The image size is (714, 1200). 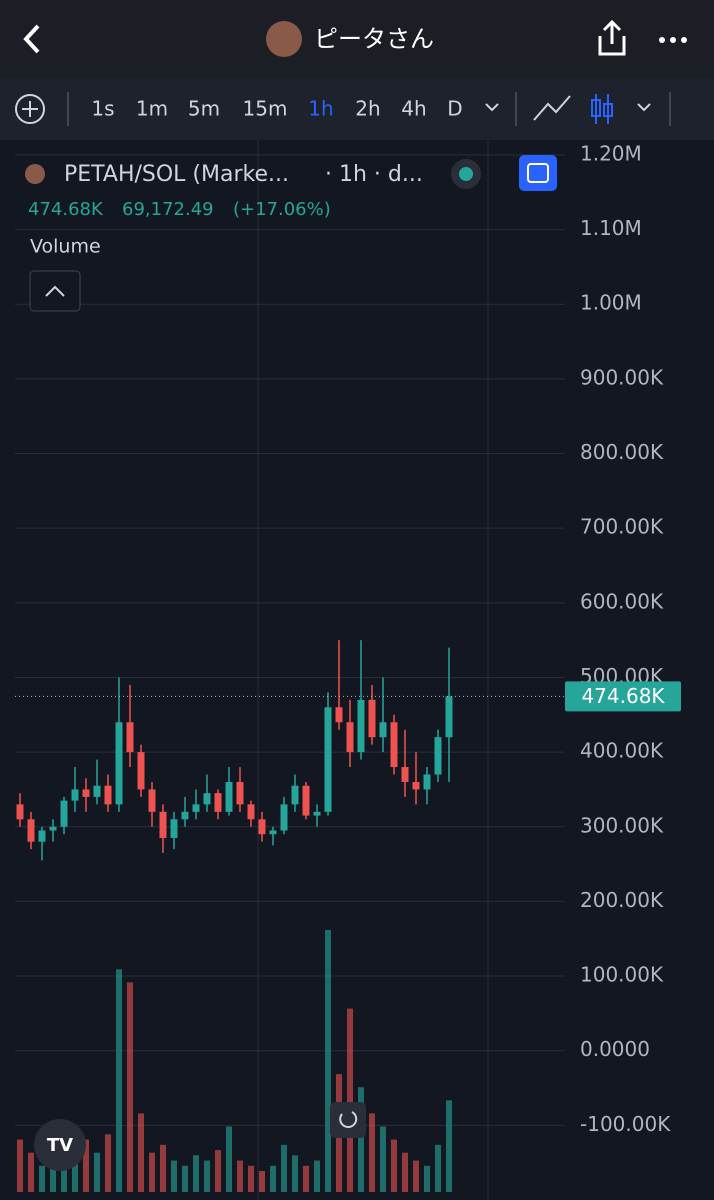 I want to click on status-dot, so click(x=466, y=174).